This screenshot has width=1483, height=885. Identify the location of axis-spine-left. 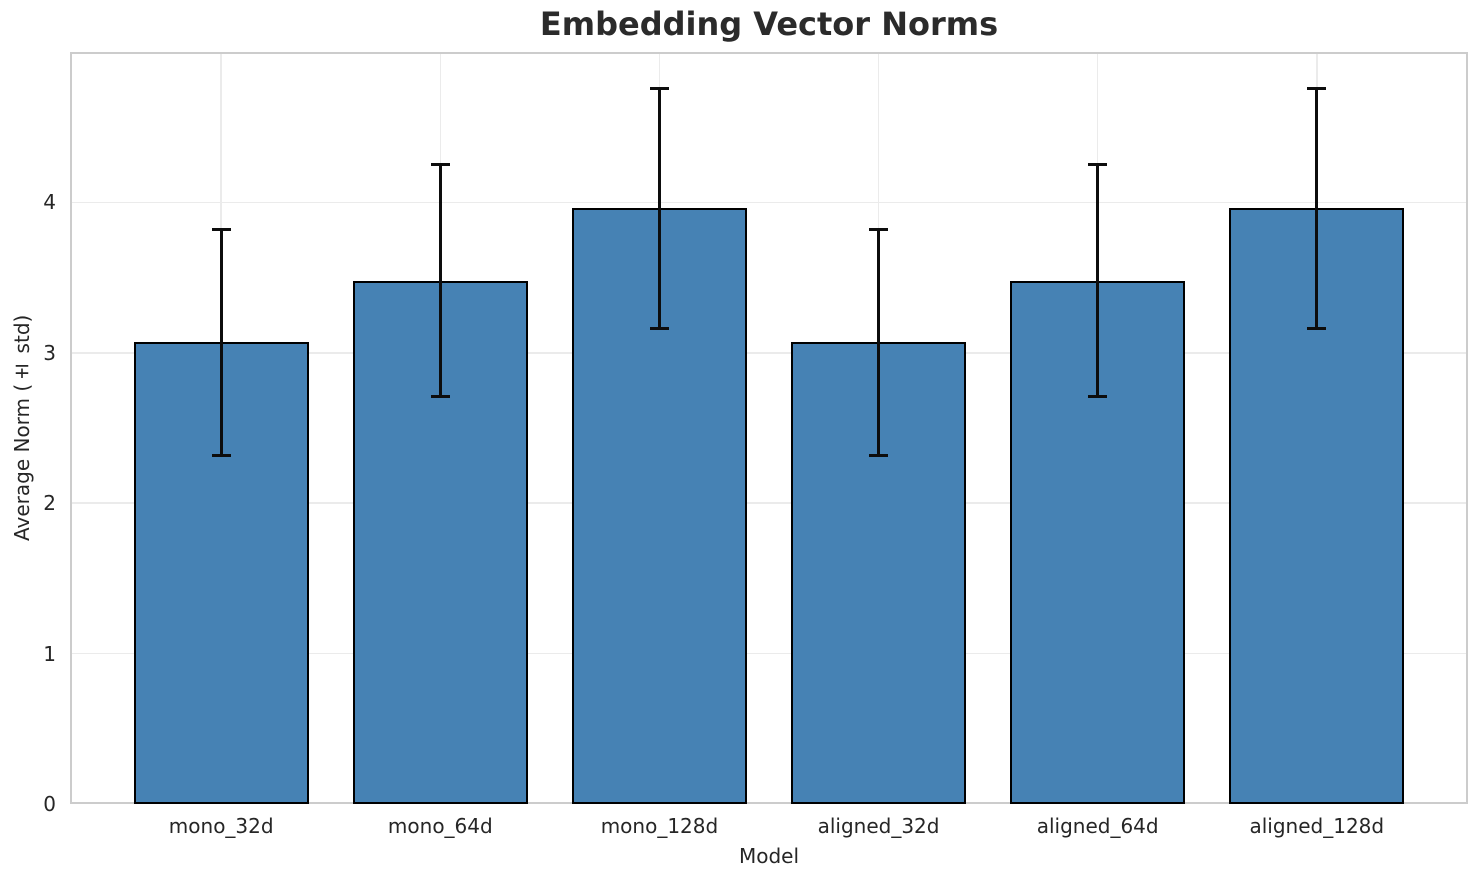
(71, 428).